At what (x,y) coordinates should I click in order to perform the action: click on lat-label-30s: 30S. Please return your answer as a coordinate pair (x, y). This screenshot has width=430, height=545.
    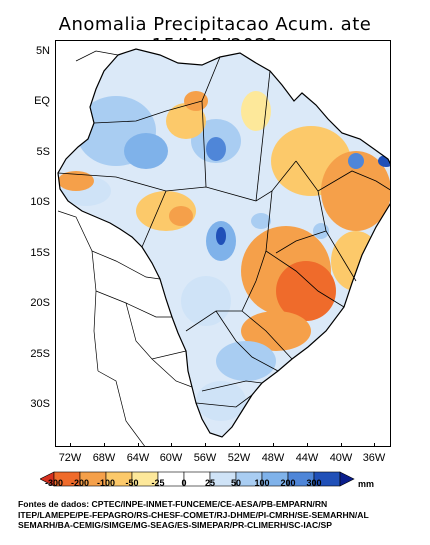
    Looking at the image, I should click on (40, 404).